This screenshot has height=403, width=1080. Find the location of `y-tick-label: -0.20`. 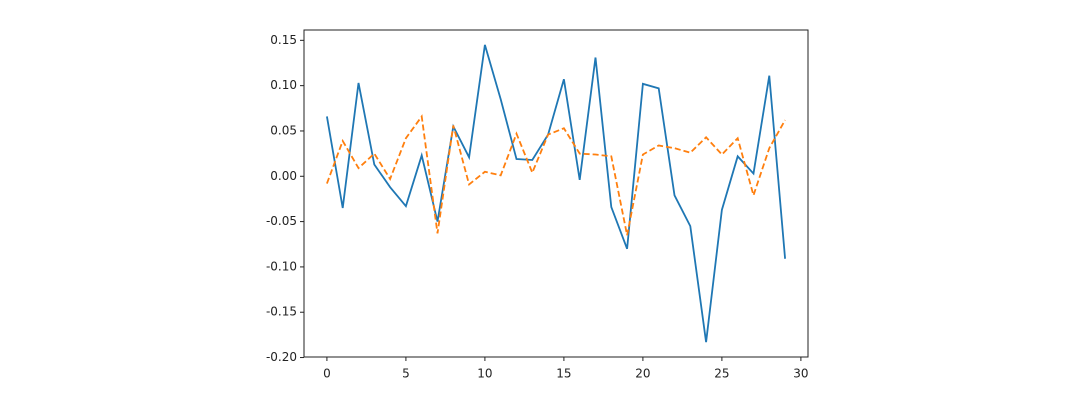

y-tick-label: -0.20 is located at coordinates (281, 357).